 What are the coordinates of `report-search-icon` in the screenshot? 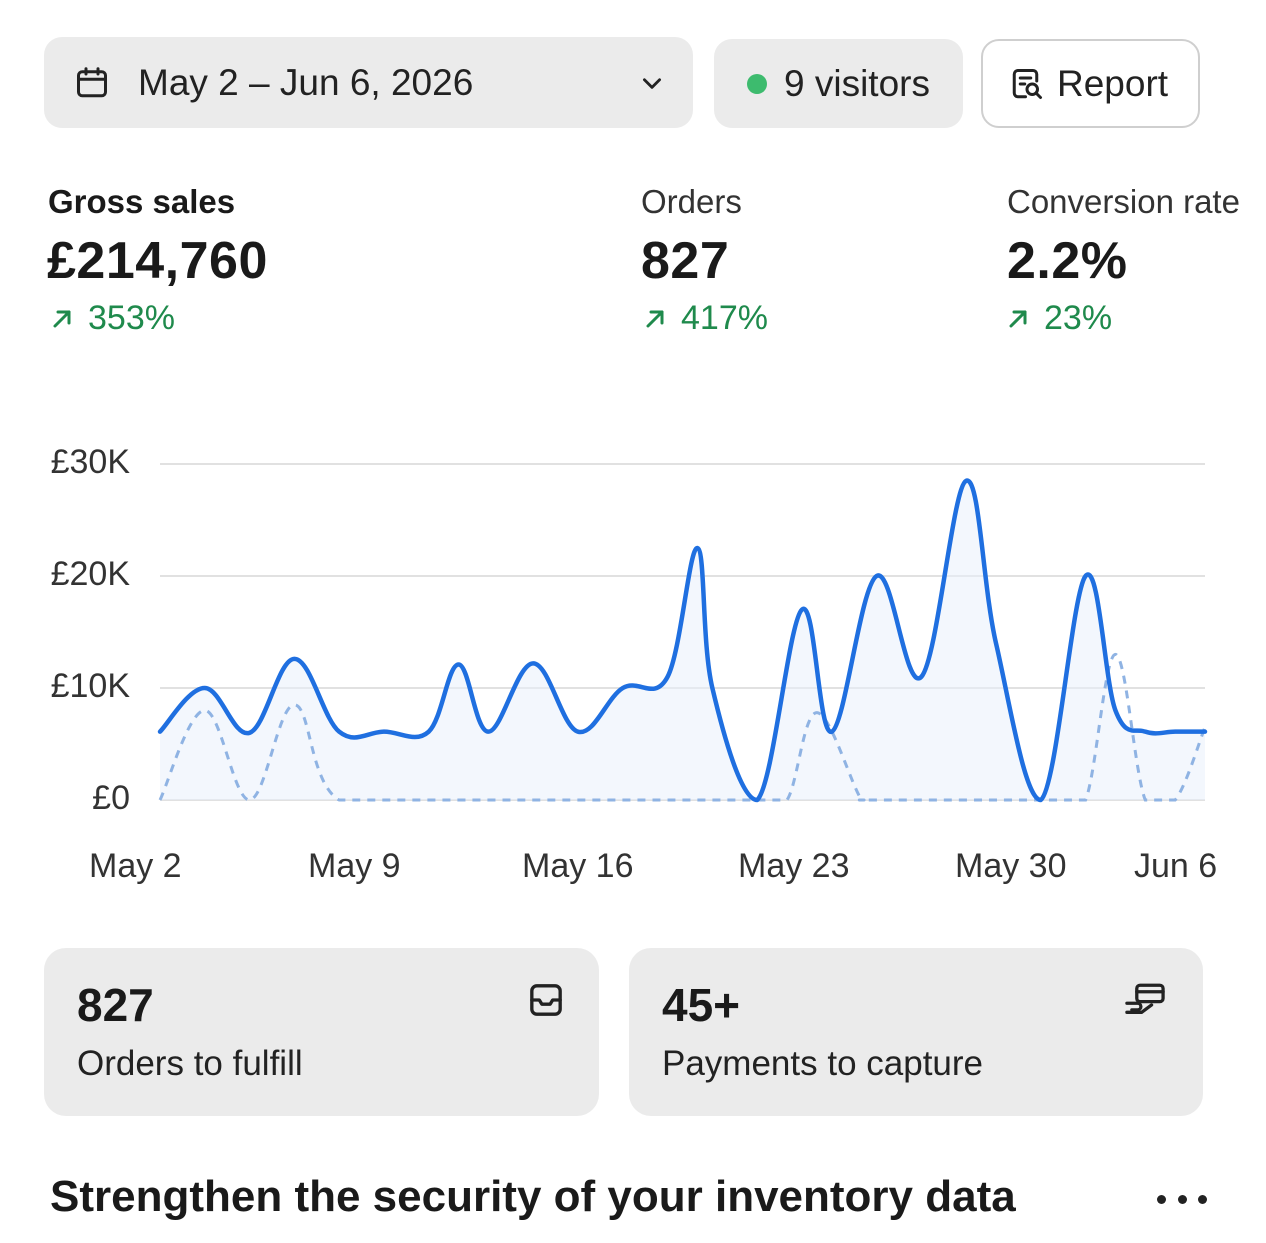 It's located at (1027, 84).